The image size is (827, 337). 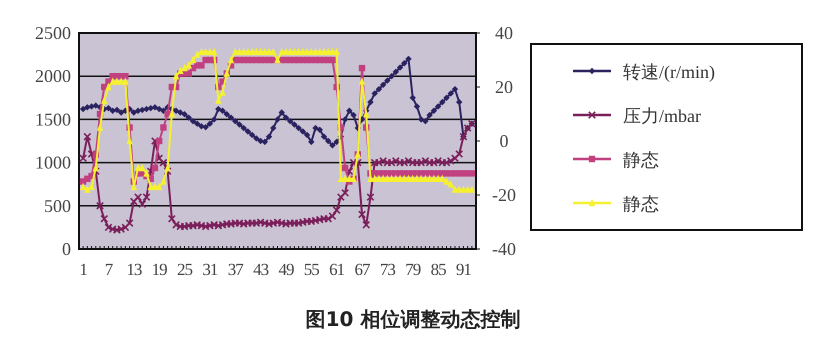 I want to click on x-tick-label: 13, so click(x=134, y=269).